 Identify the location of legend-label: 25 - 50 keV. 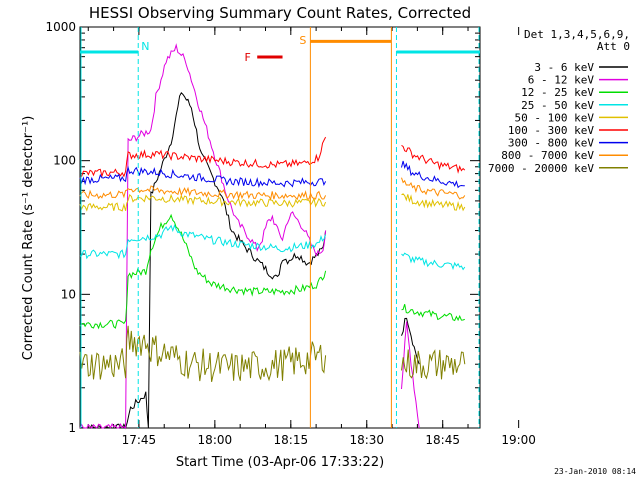
(557, 105).